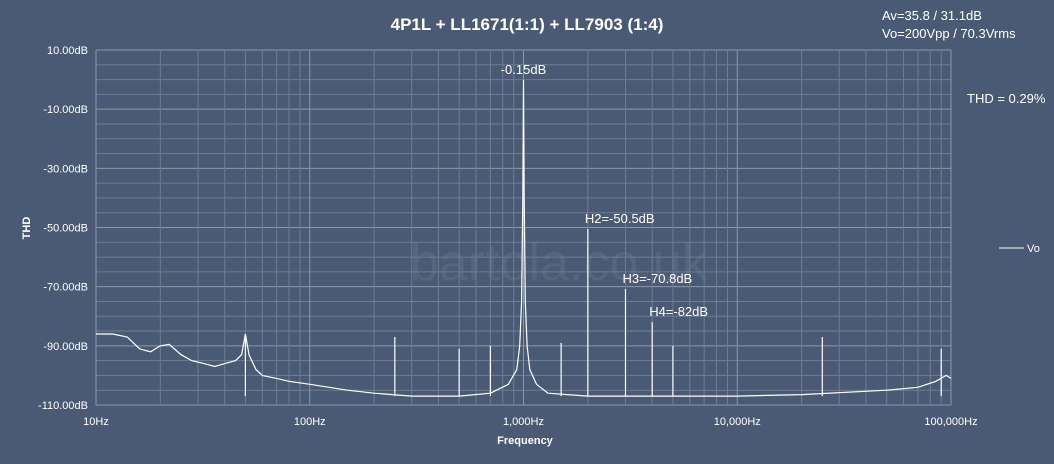  What do you see at coordinates (559, 263) in the screenshot?
I see `watermark: bartola.co.uk` at bounding box center [559, 263].